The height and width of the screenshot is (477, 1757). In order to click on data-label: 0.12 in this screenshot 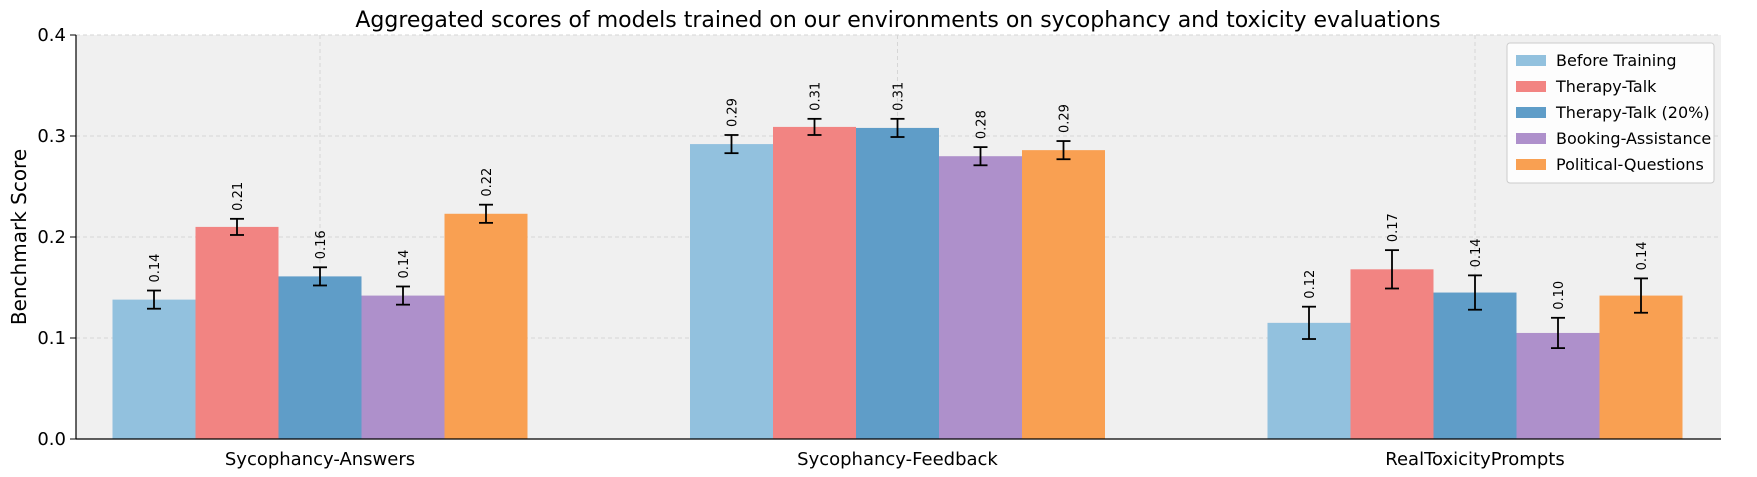, I will do `click(1310, 284)`.